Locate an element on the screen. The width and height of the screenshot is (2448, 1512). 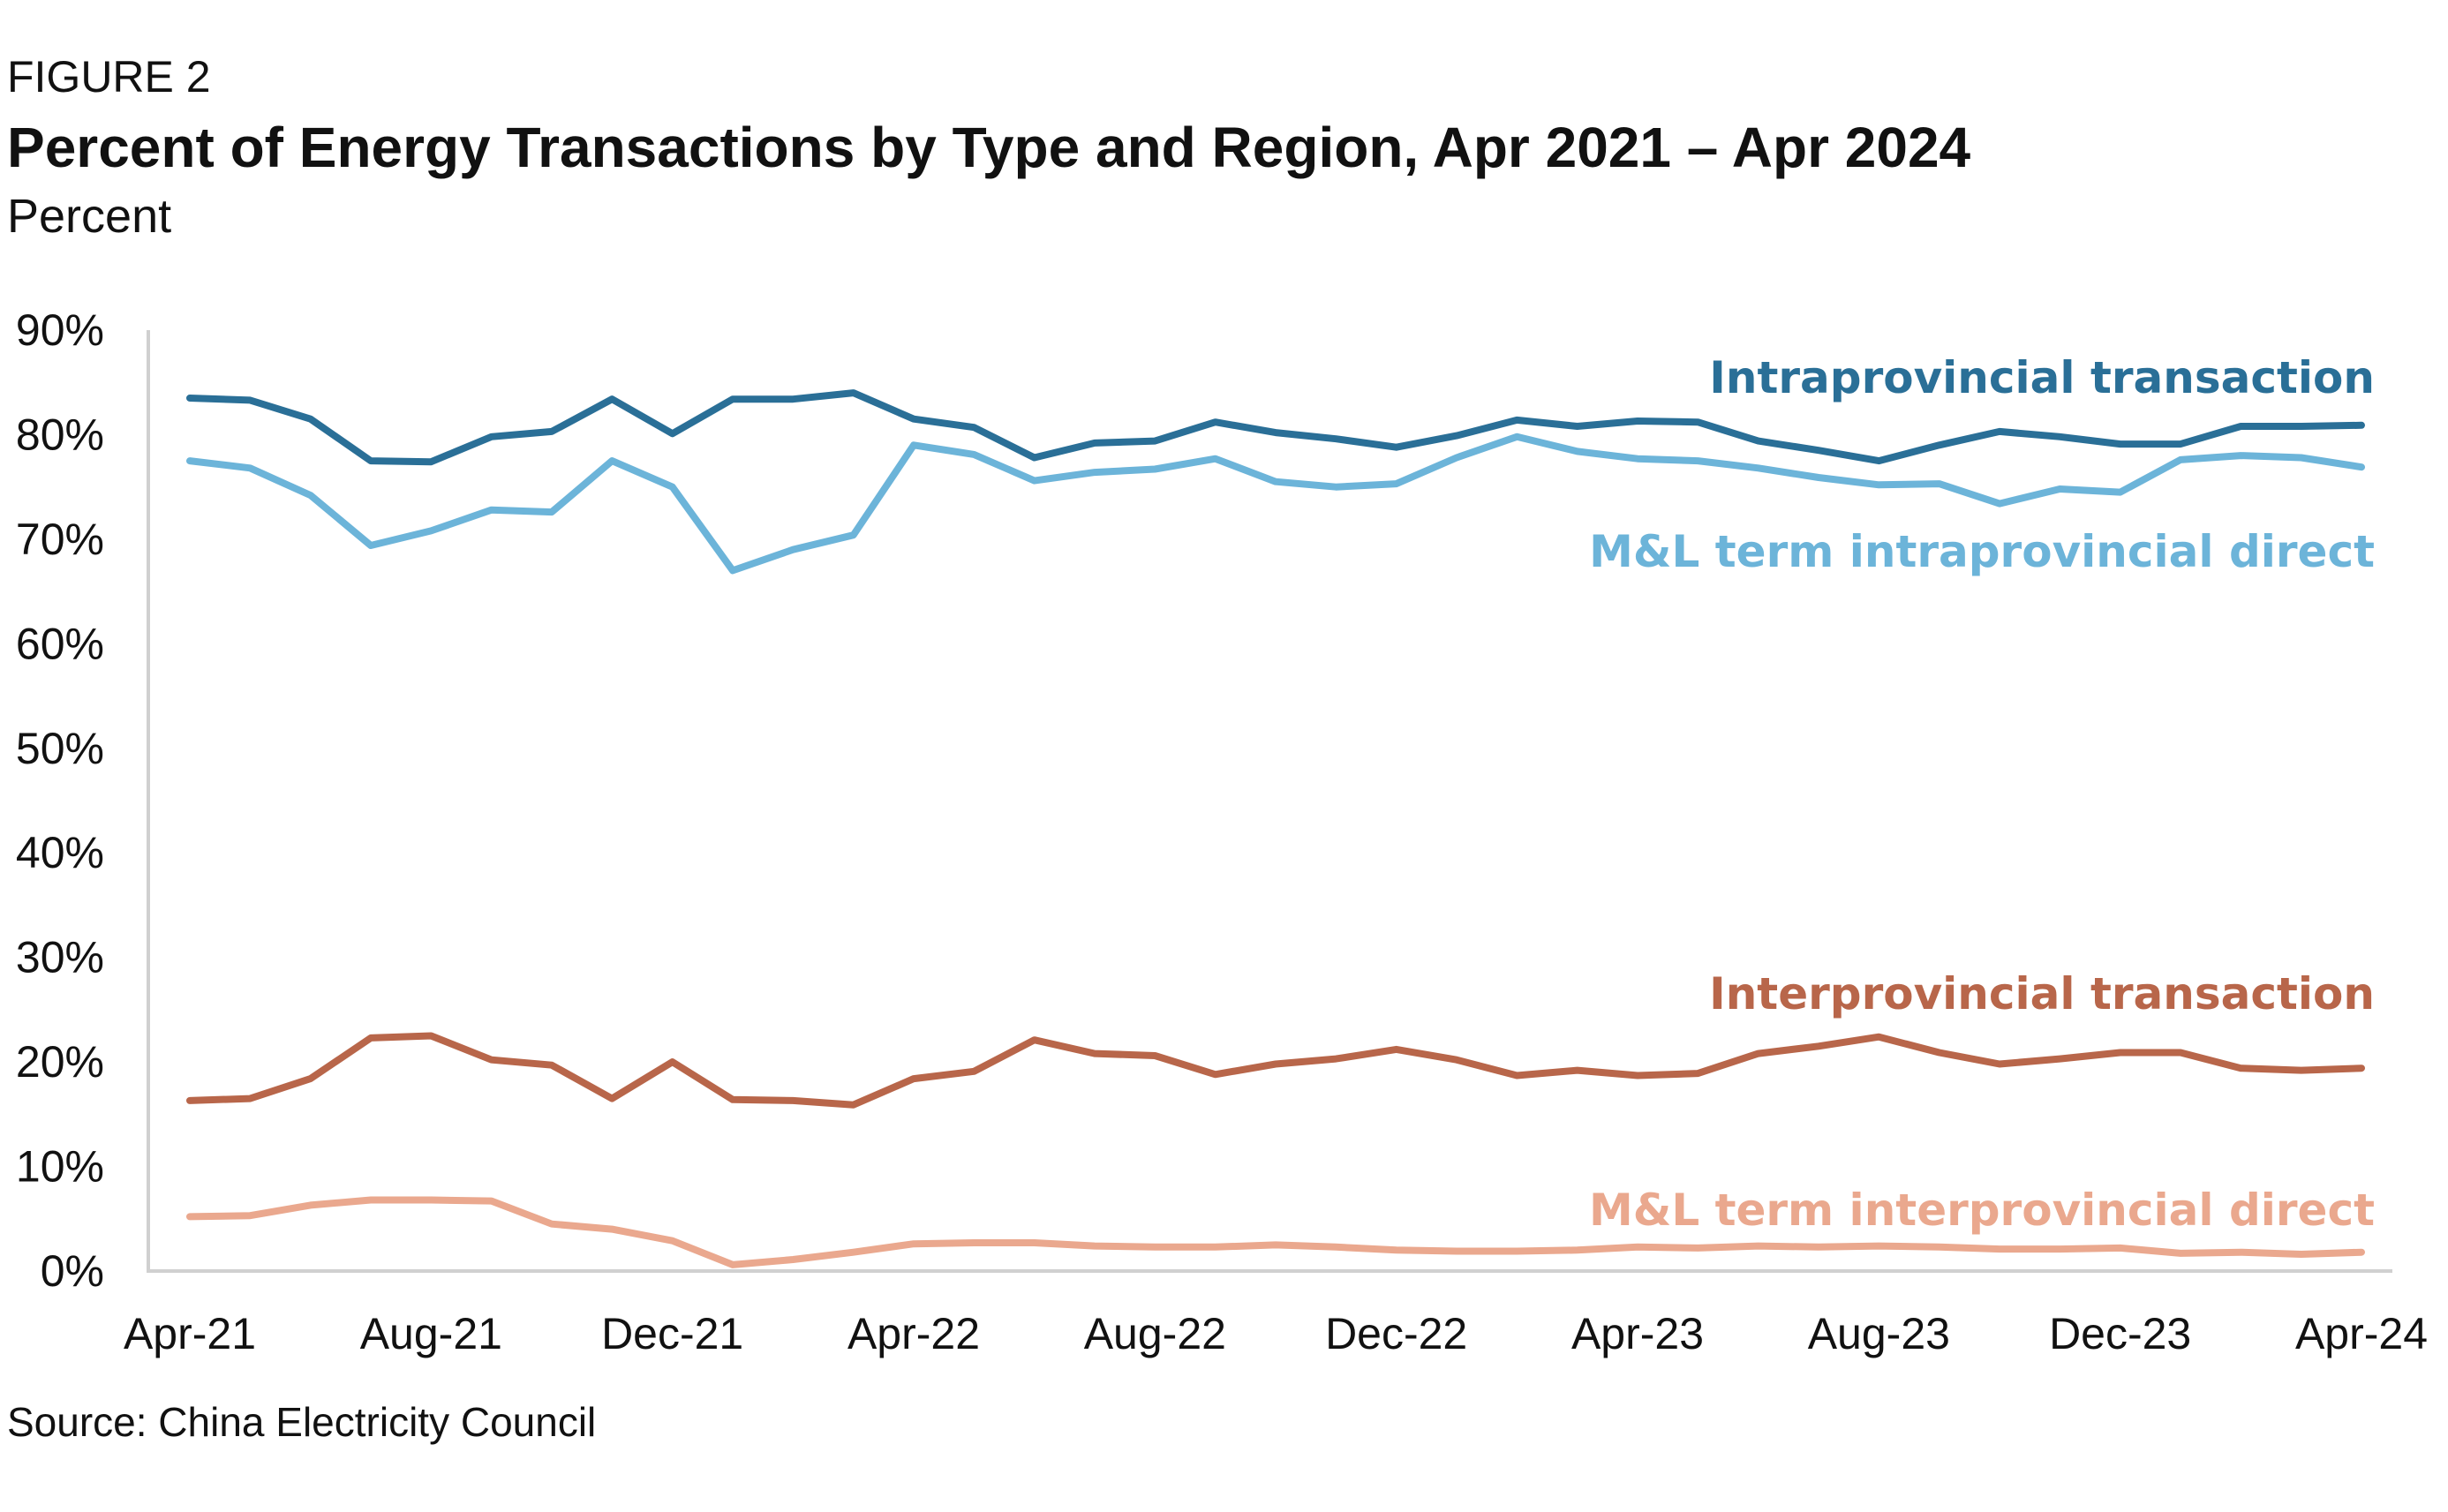
x-tick-label: Aug-23 is located at coordinates (1879, 1333).